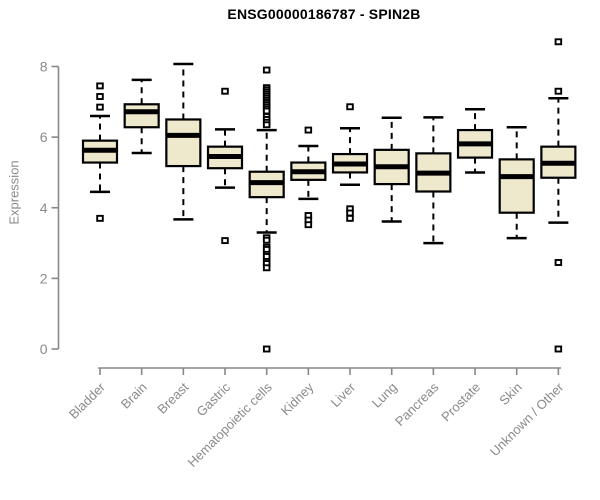 Image resolution: width=600 pixels, height=500 pixels. I want to click on x-tick-label: Brain, so click(134, 396).